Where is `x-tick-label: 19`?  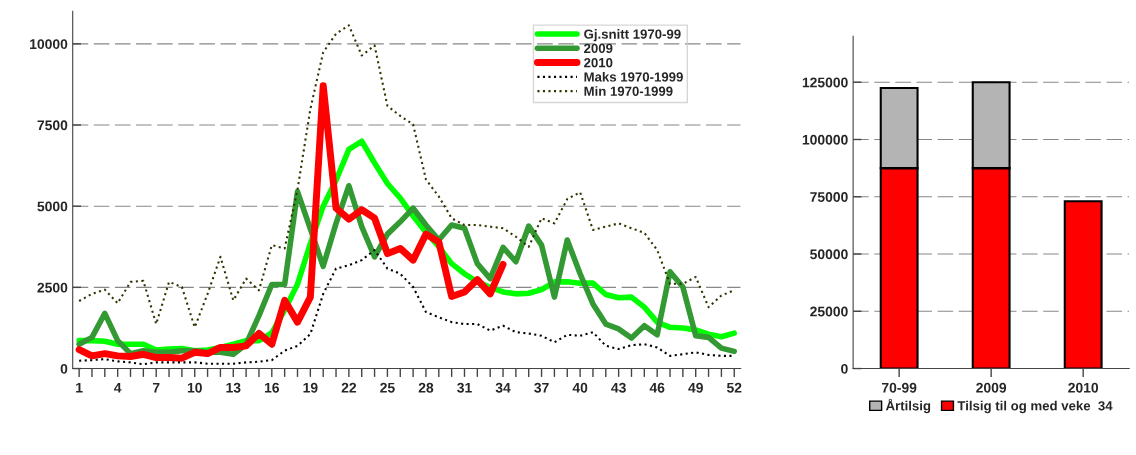 x-tick-label: 19 is located at coordinates (310, 387).